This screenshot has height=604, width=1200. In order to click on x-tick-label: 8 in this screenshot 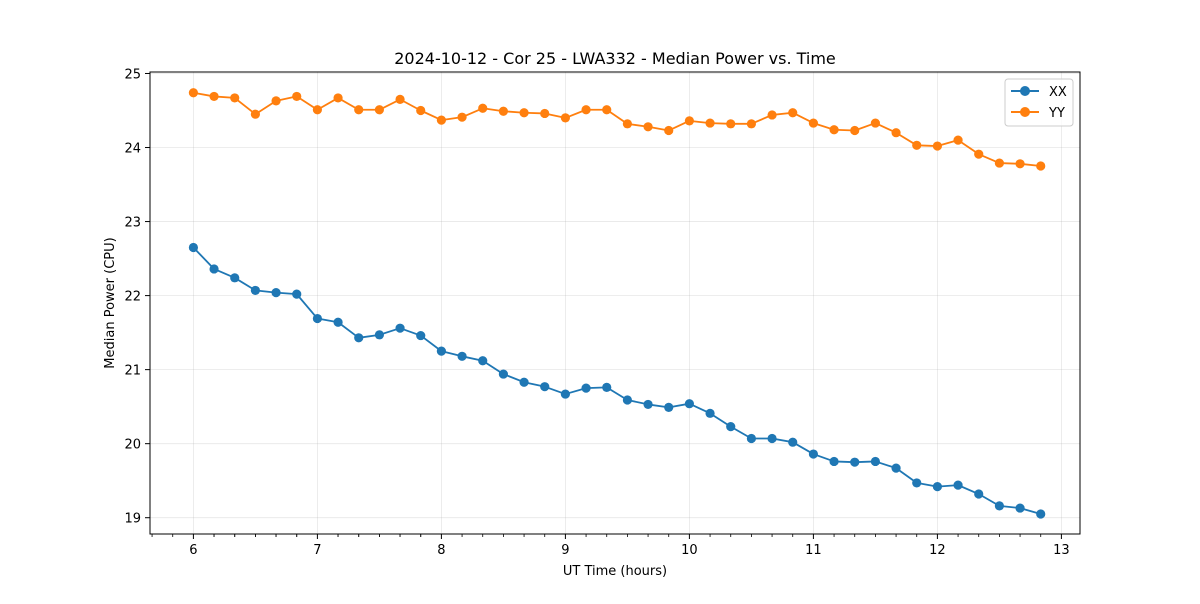, I will do `click(441, 550)`.